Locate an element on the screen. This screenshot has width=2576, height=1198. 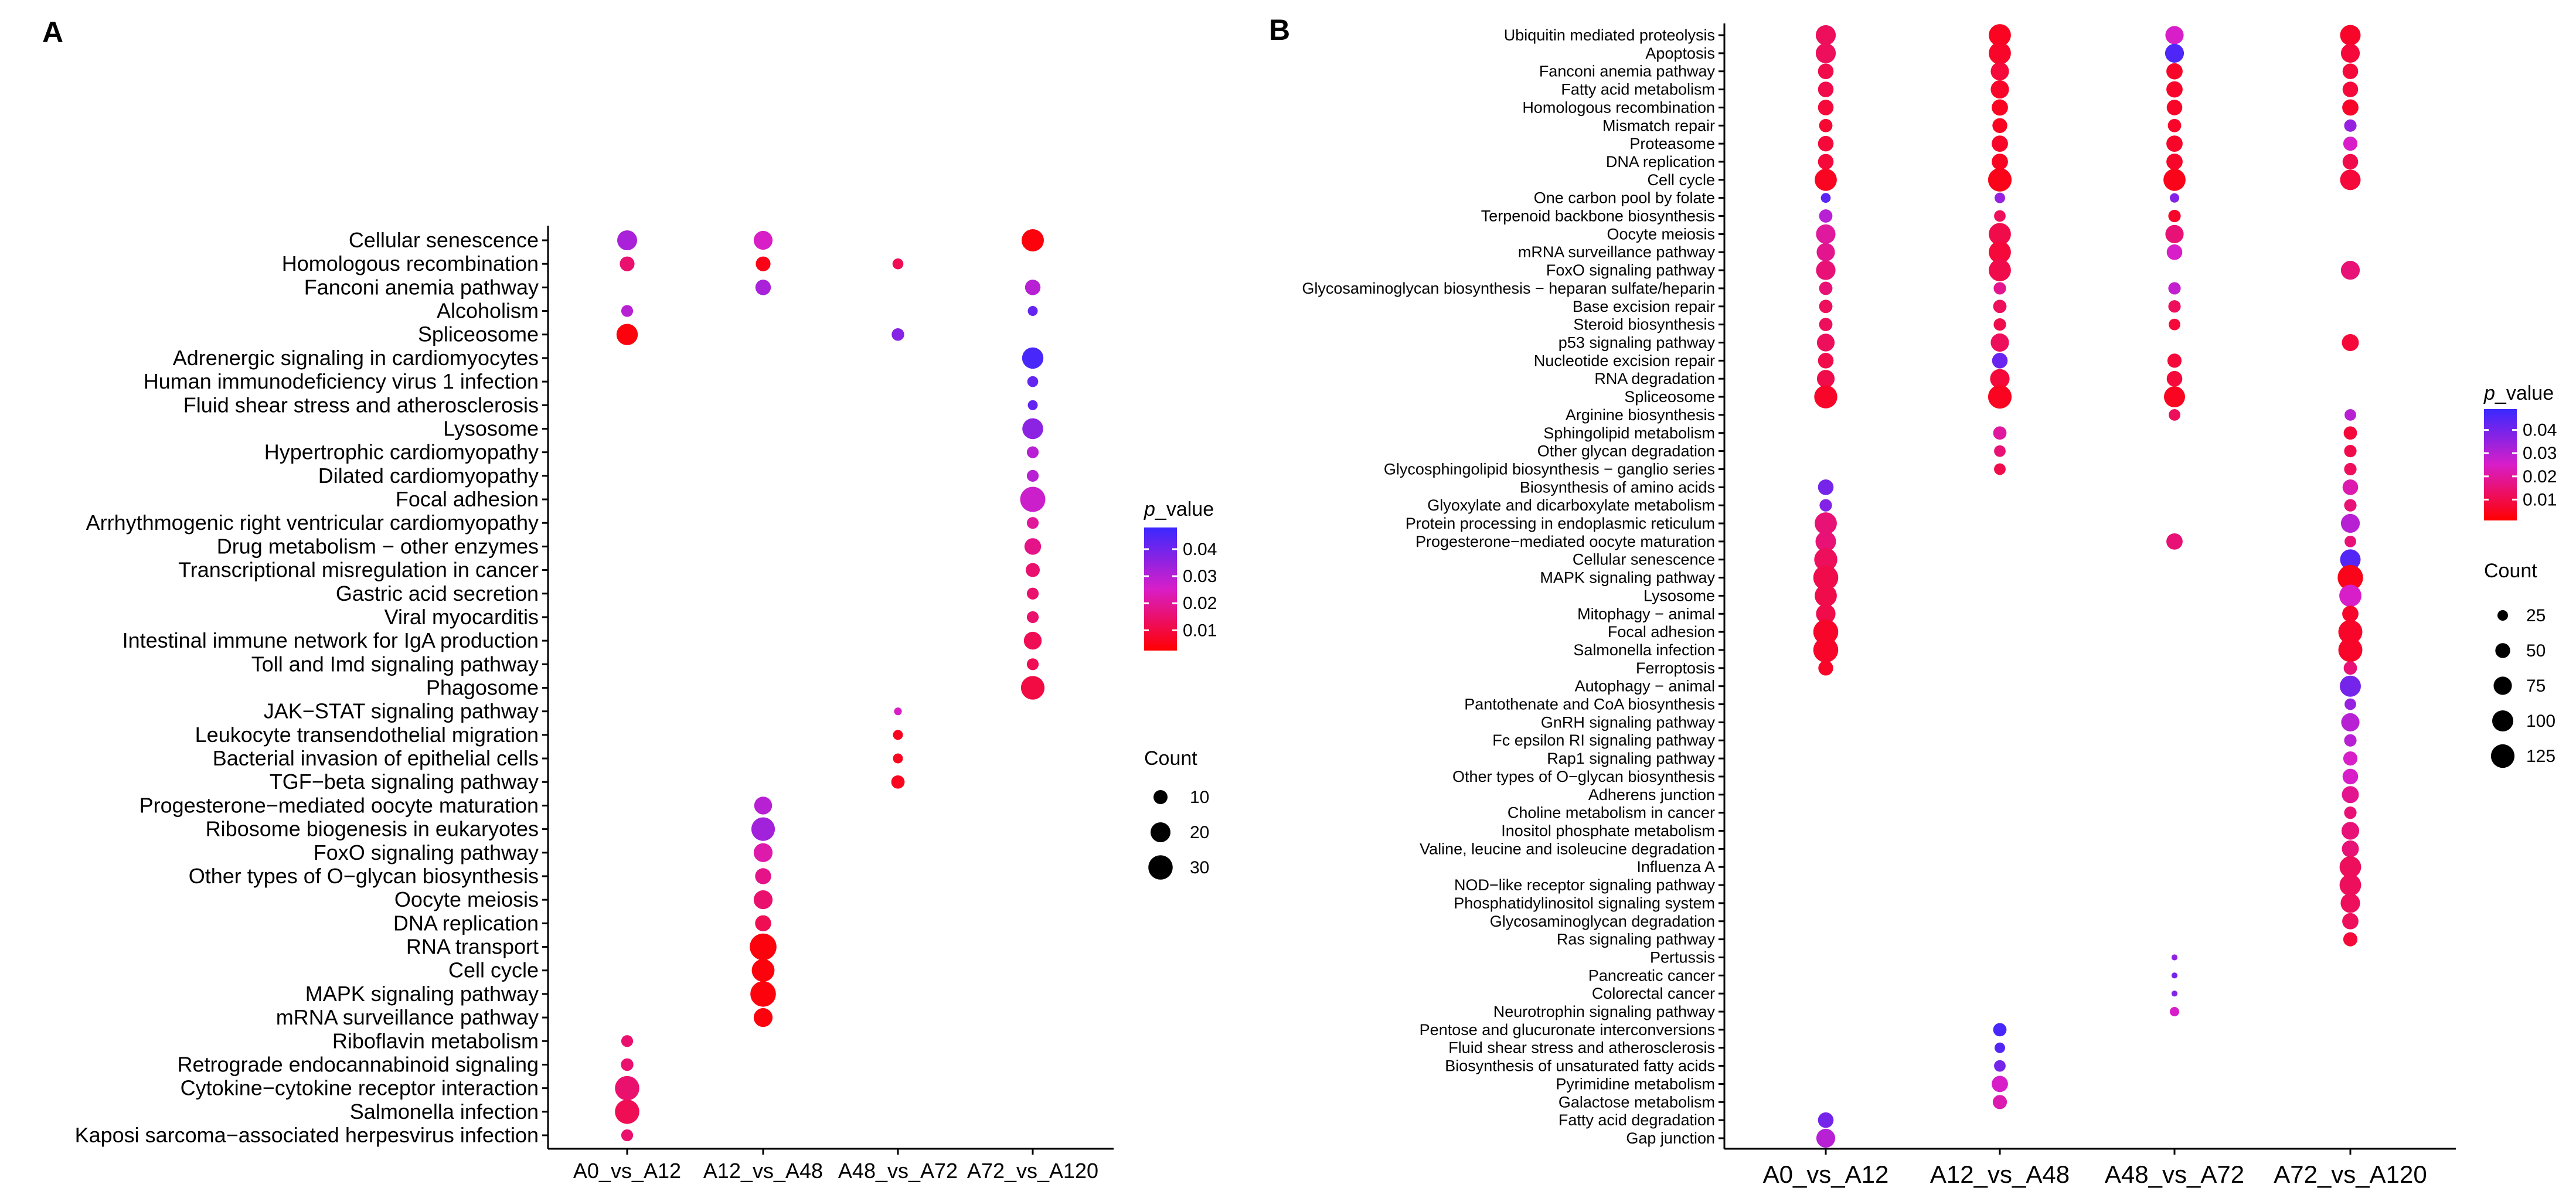
y-tick-label: Pancreatic cancer is located at coordinates (1651, 975).